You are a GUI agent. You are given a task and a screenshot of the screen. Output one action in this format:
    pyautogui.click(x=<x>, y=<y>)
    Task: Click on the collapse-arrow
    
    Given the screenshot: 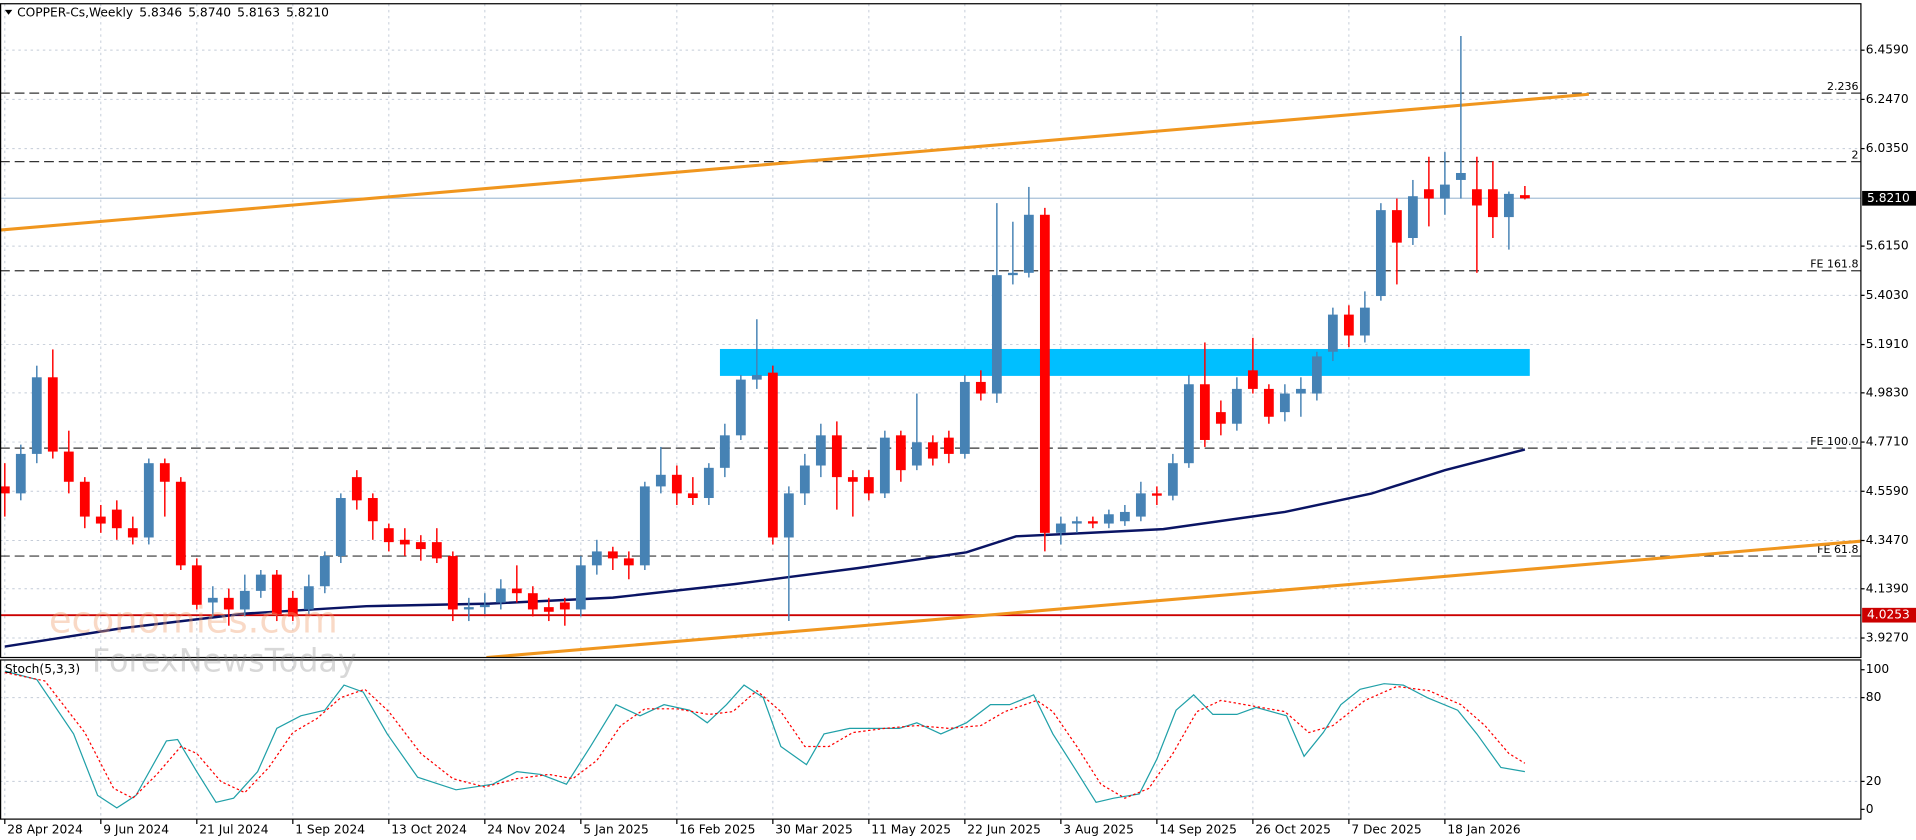 What is the action you would take?
    pyautogui.click(x=8, y=12)
    